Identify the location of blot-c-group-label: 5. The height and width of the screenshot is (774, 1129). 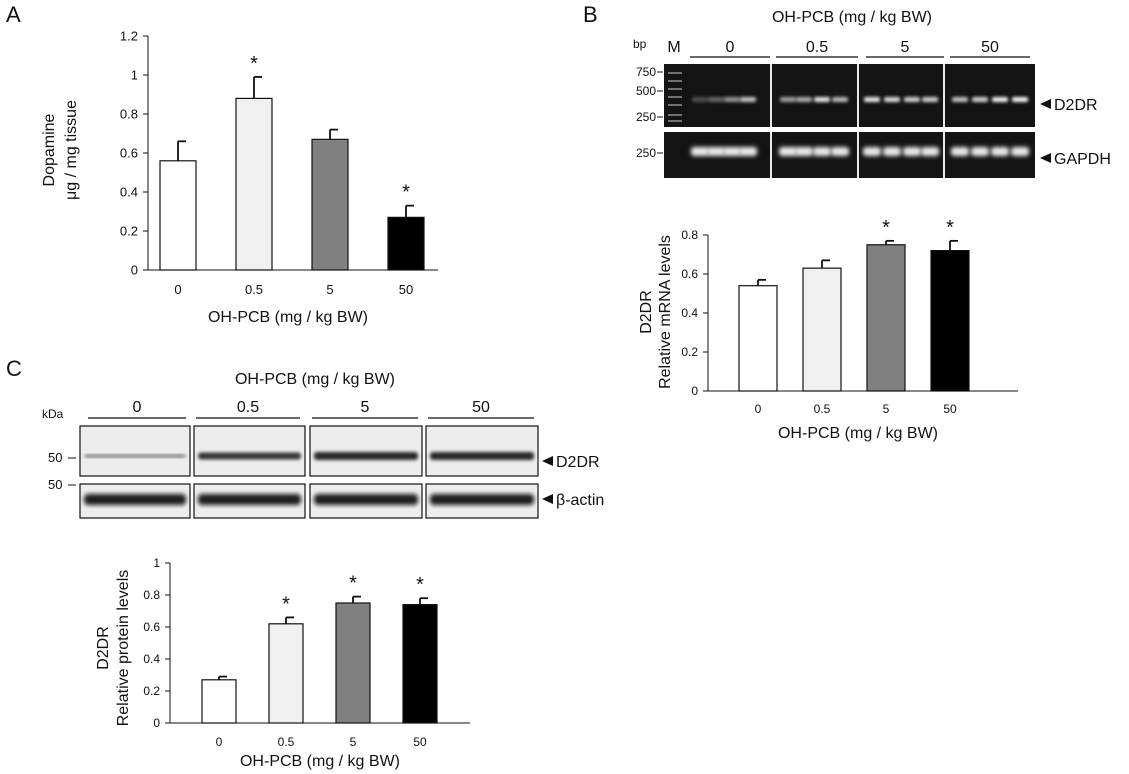
(365, 407).